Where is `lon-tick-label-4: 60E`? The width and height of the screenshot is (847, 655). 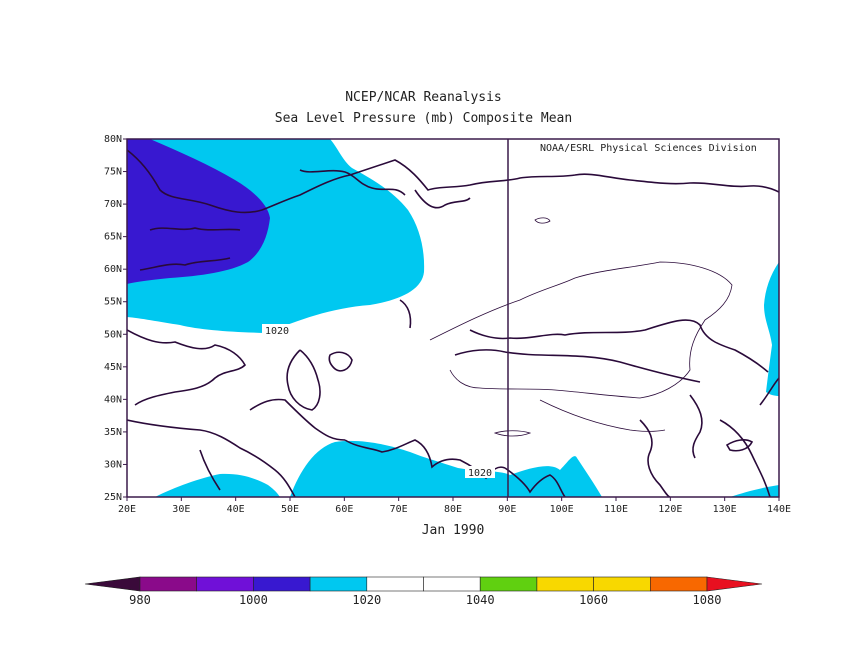
lon-tick-label-4: 60E is located at coordinates (344, 509).